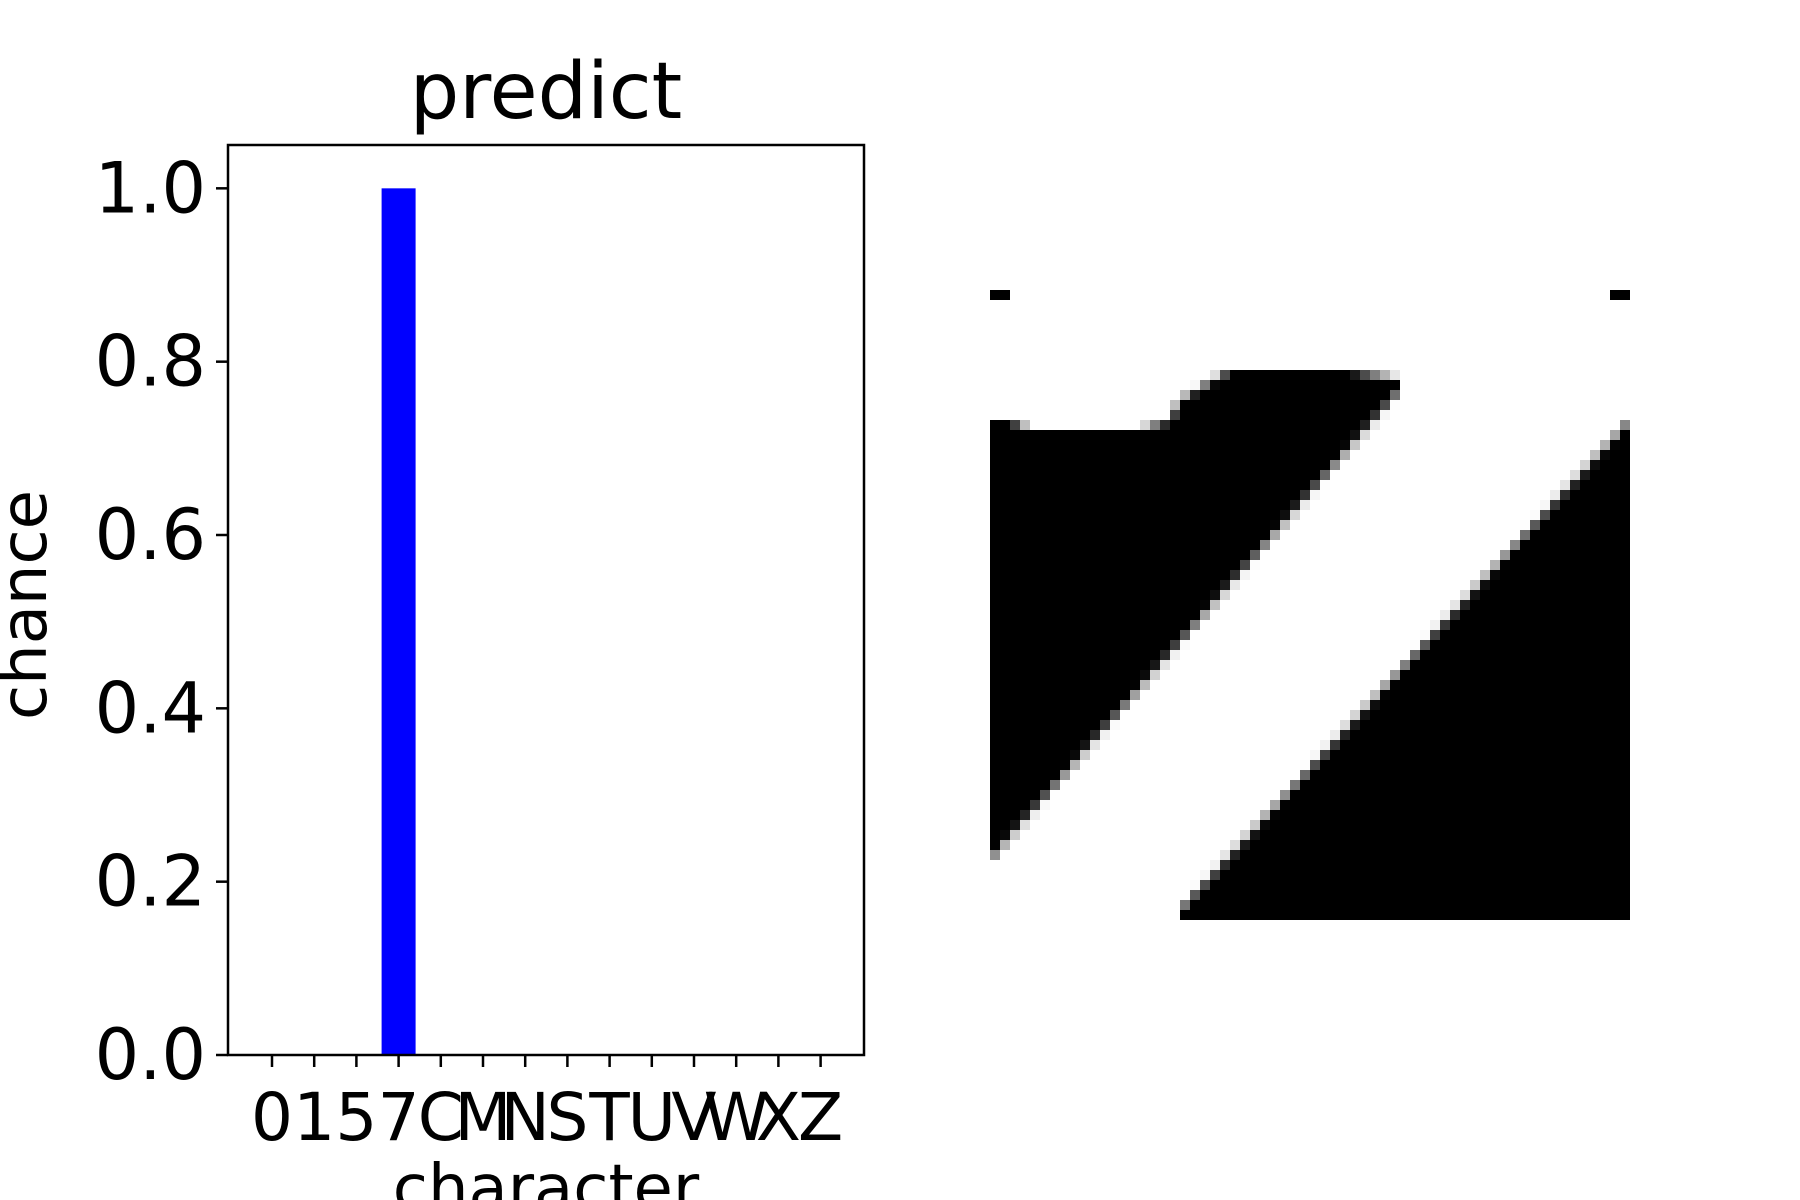 The width and height of the screenshot is (1800, 1200). What do you see at coordinates (546, 1176) in the screenshot?
I see `x-axis-label: character` at bounding box center [546, 1176].